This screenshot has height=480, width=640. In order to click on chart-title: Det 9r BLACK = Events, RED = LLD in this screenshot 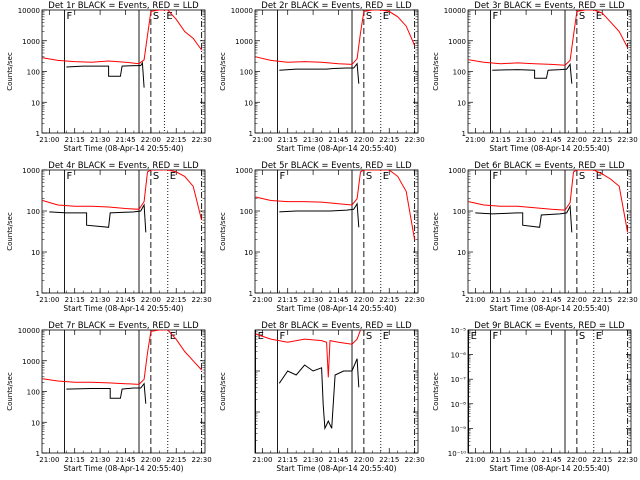, I will do `click(549, 326)`.